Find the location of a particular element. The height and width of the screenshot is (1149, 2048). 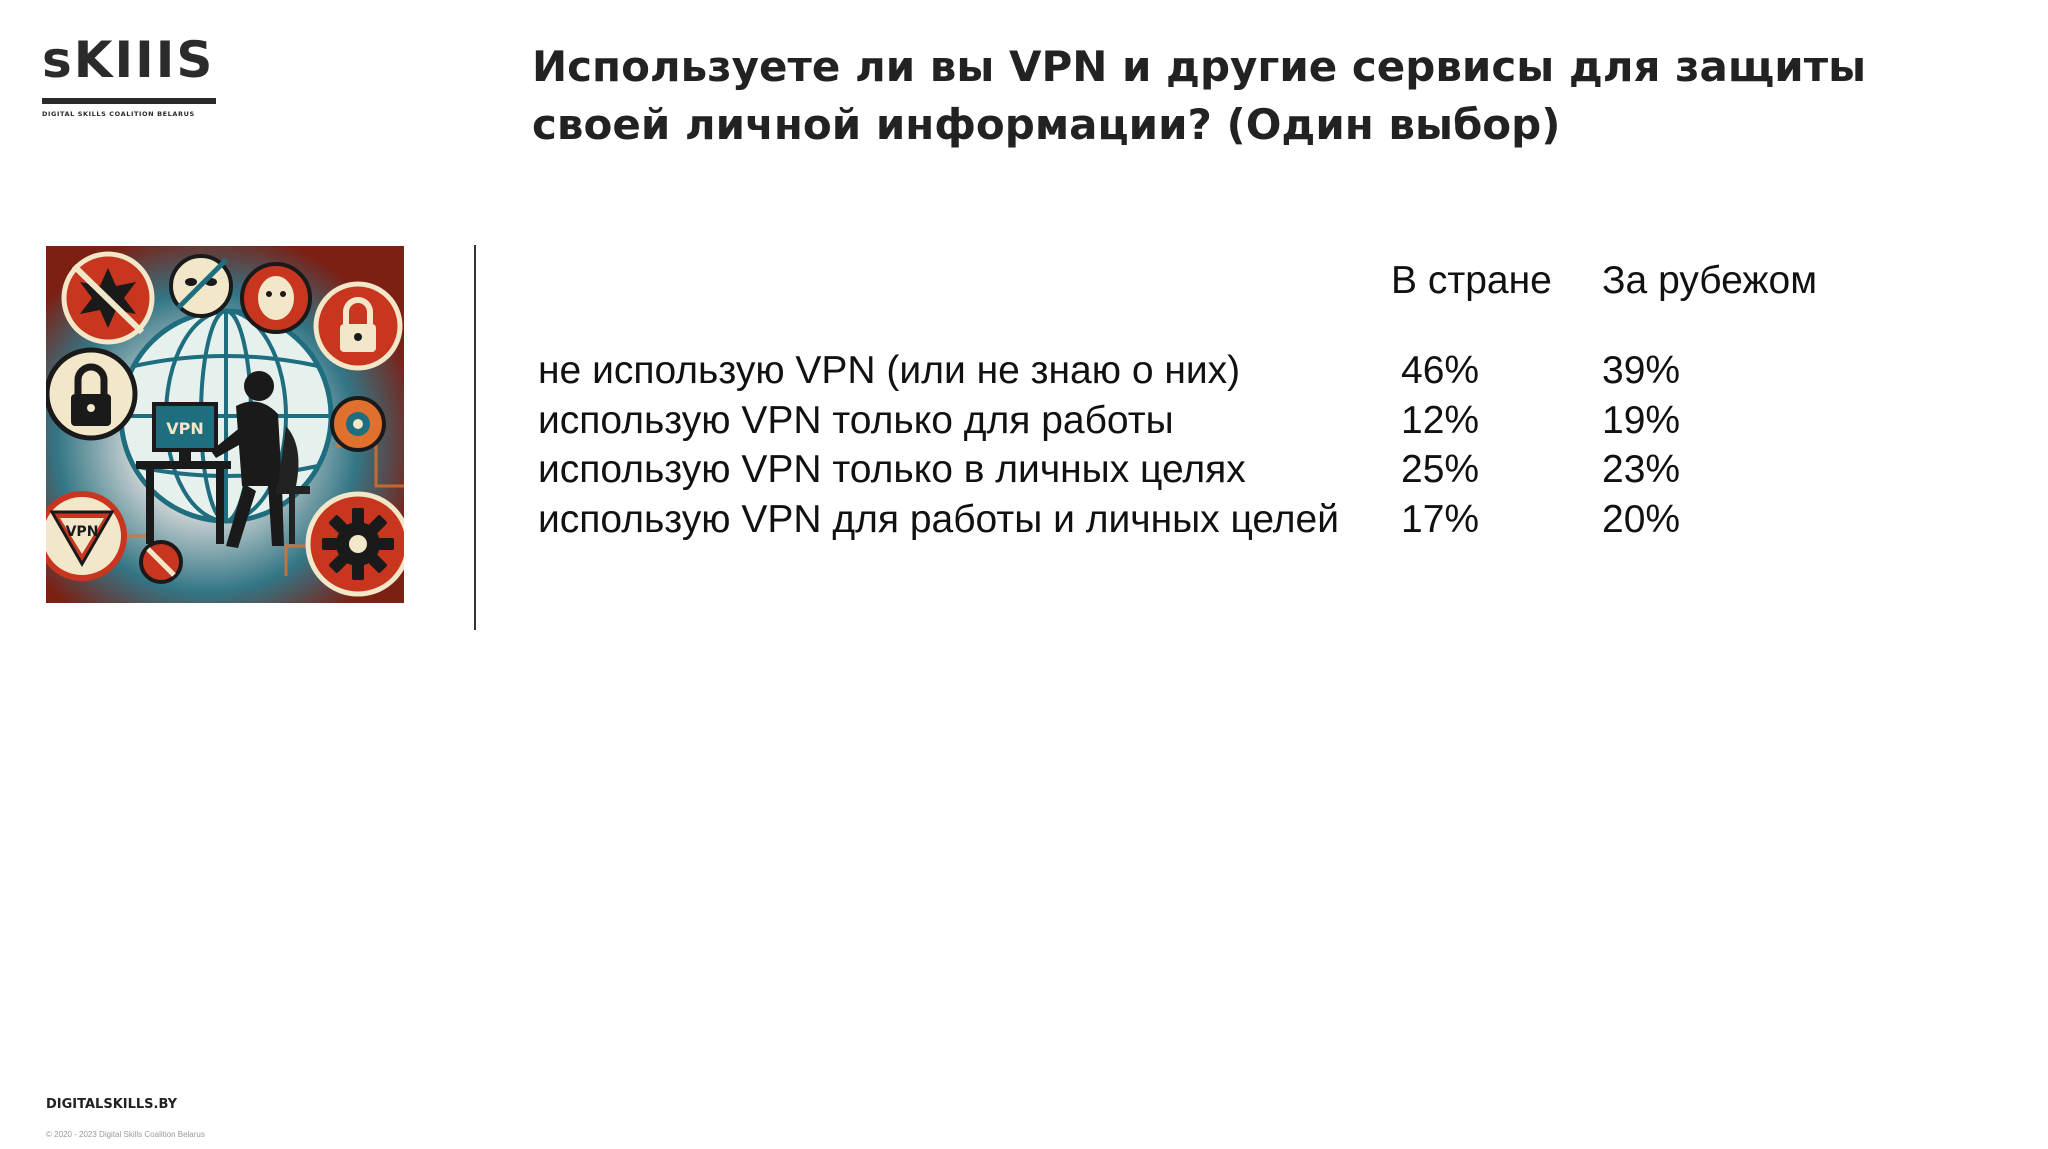

logo-tagline: DIGITAL SKILLS COALITION BELARUS is located at coordinates (118, 114).